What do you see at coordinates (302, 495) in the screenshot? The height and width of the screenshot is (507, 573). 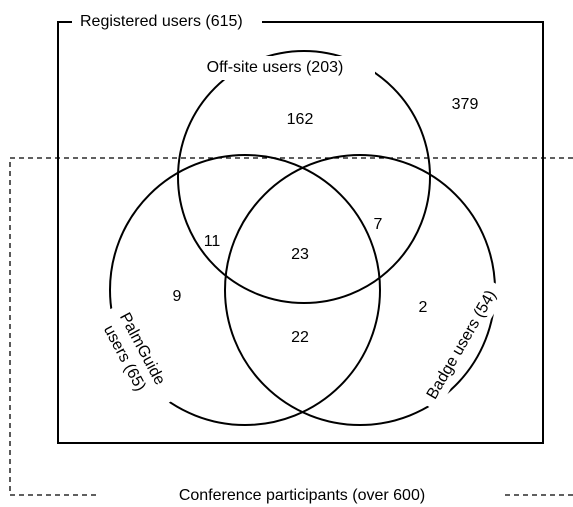 I see `conference-label: Conference participants (over 600)` at bounding box center [302, 495].